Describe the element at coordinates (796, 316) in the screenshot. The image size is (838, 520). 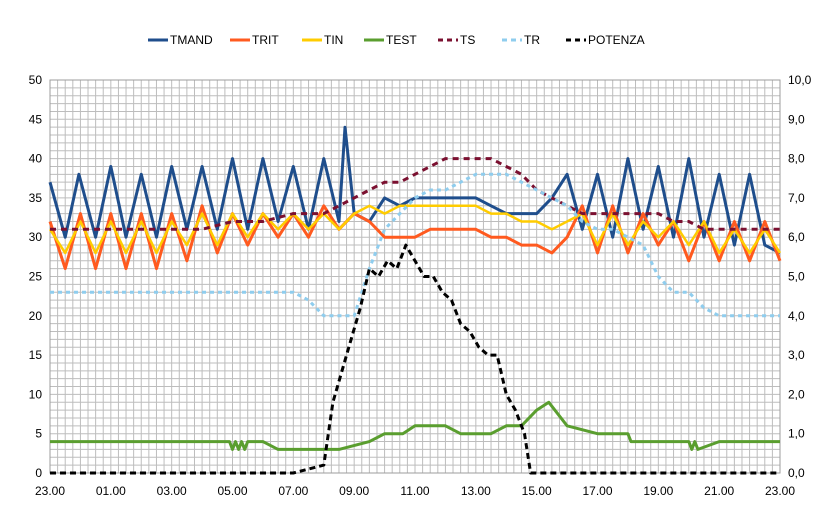
I see `y-right-tick-label: 4,0` at that location.